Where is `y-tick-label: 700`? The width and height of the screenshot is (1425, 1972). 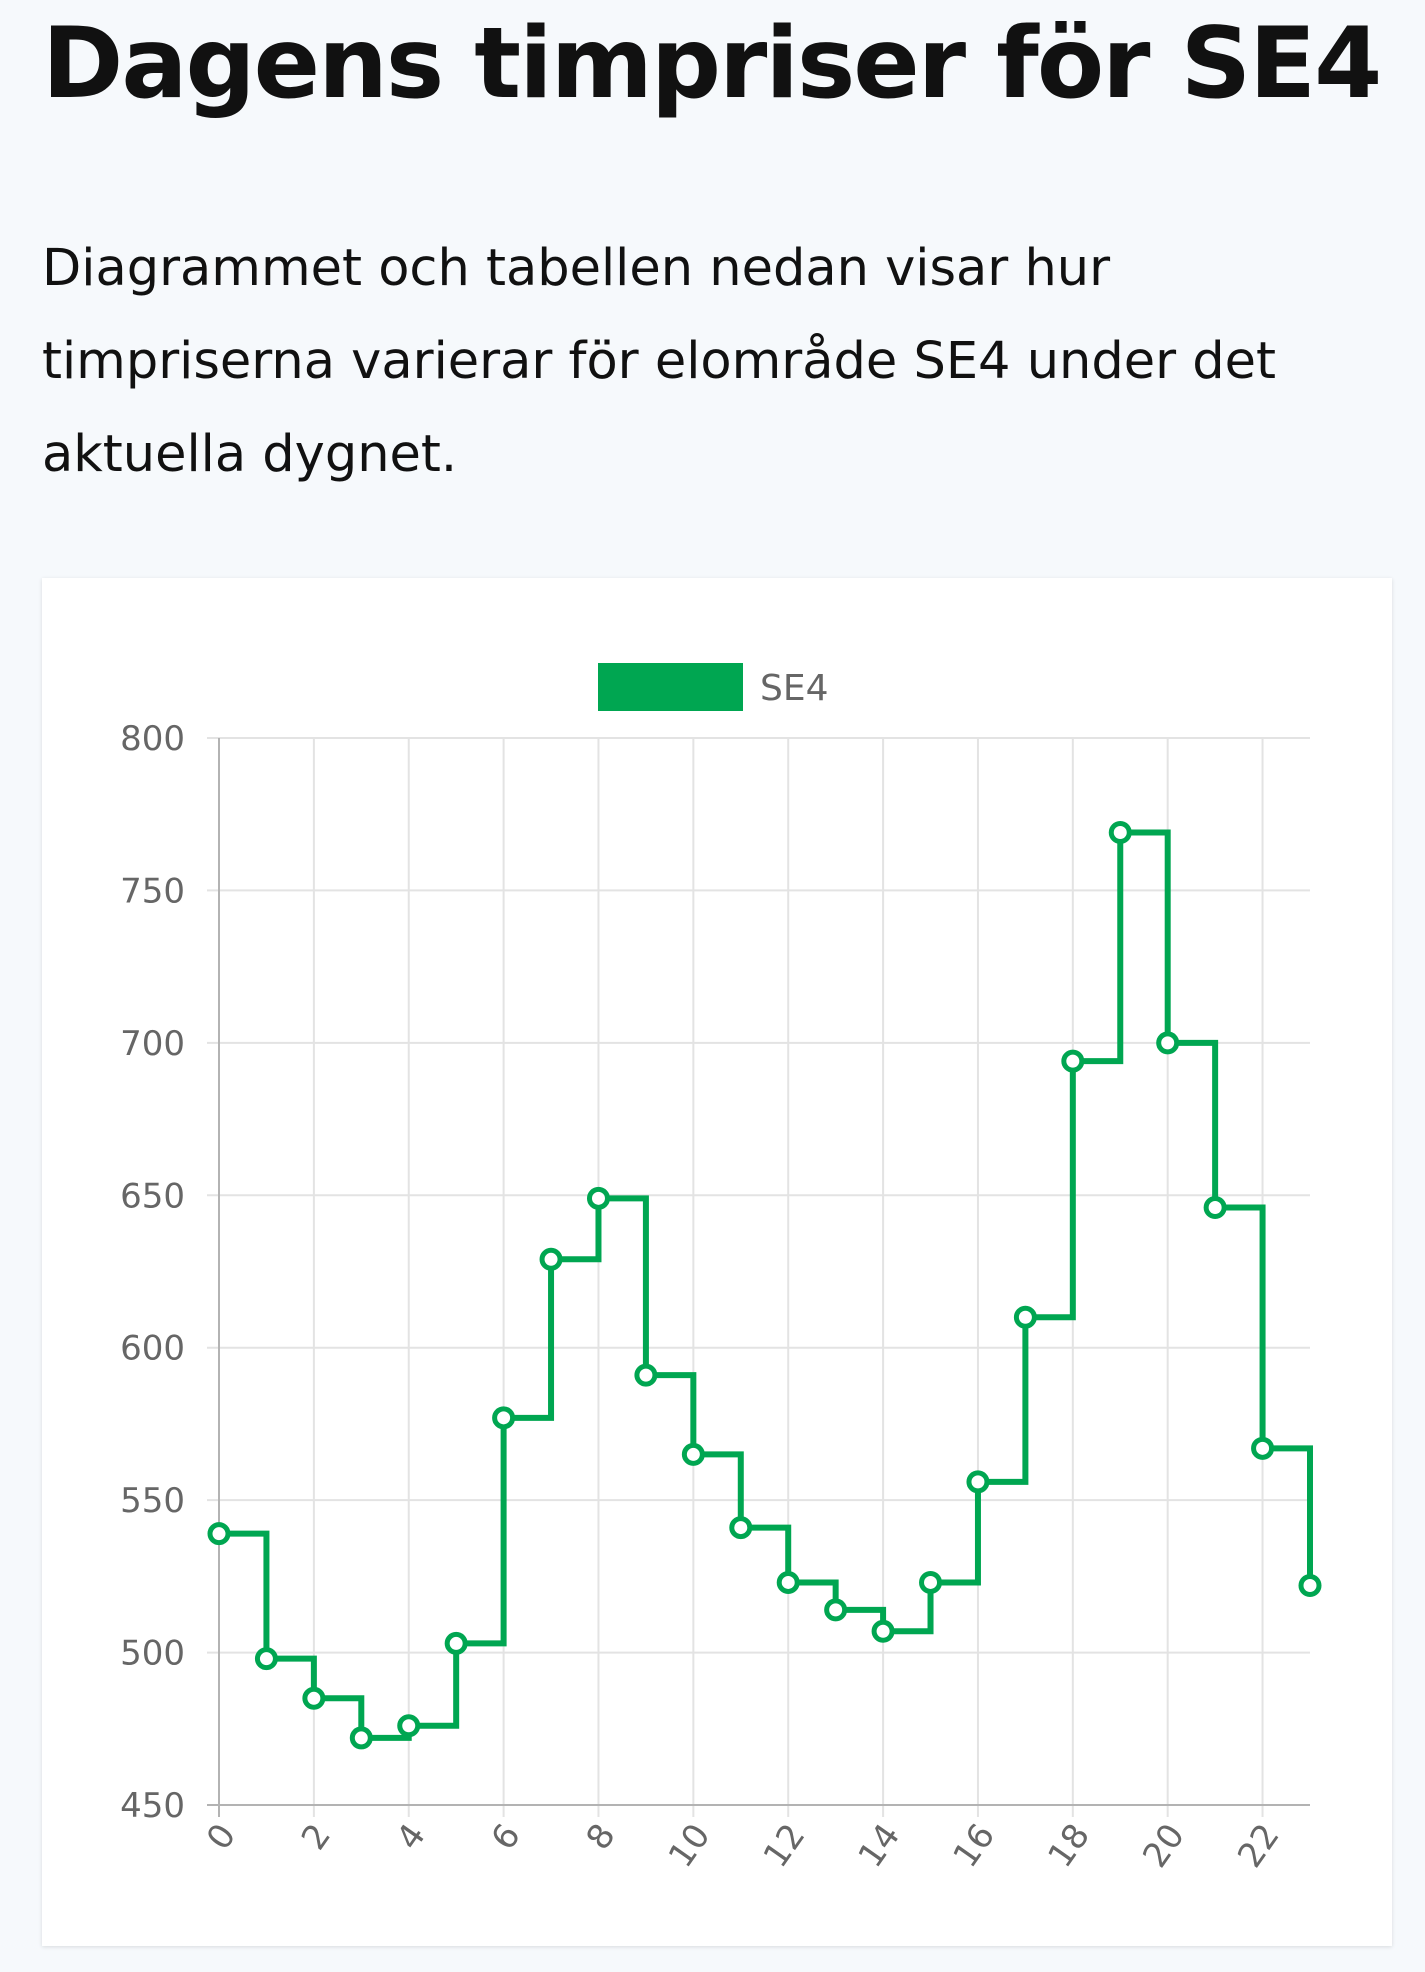 y-tick-label: 700 is located at coordinates (152, 1044).